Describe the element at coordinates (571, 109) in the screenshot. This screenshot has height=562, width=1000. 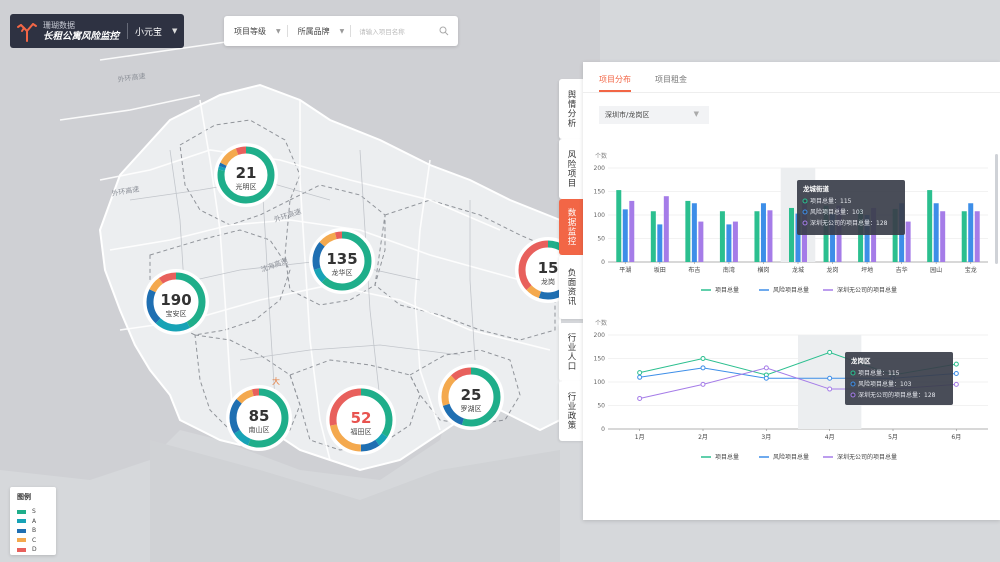
I see `side-tab: 舆情分析` at that location.